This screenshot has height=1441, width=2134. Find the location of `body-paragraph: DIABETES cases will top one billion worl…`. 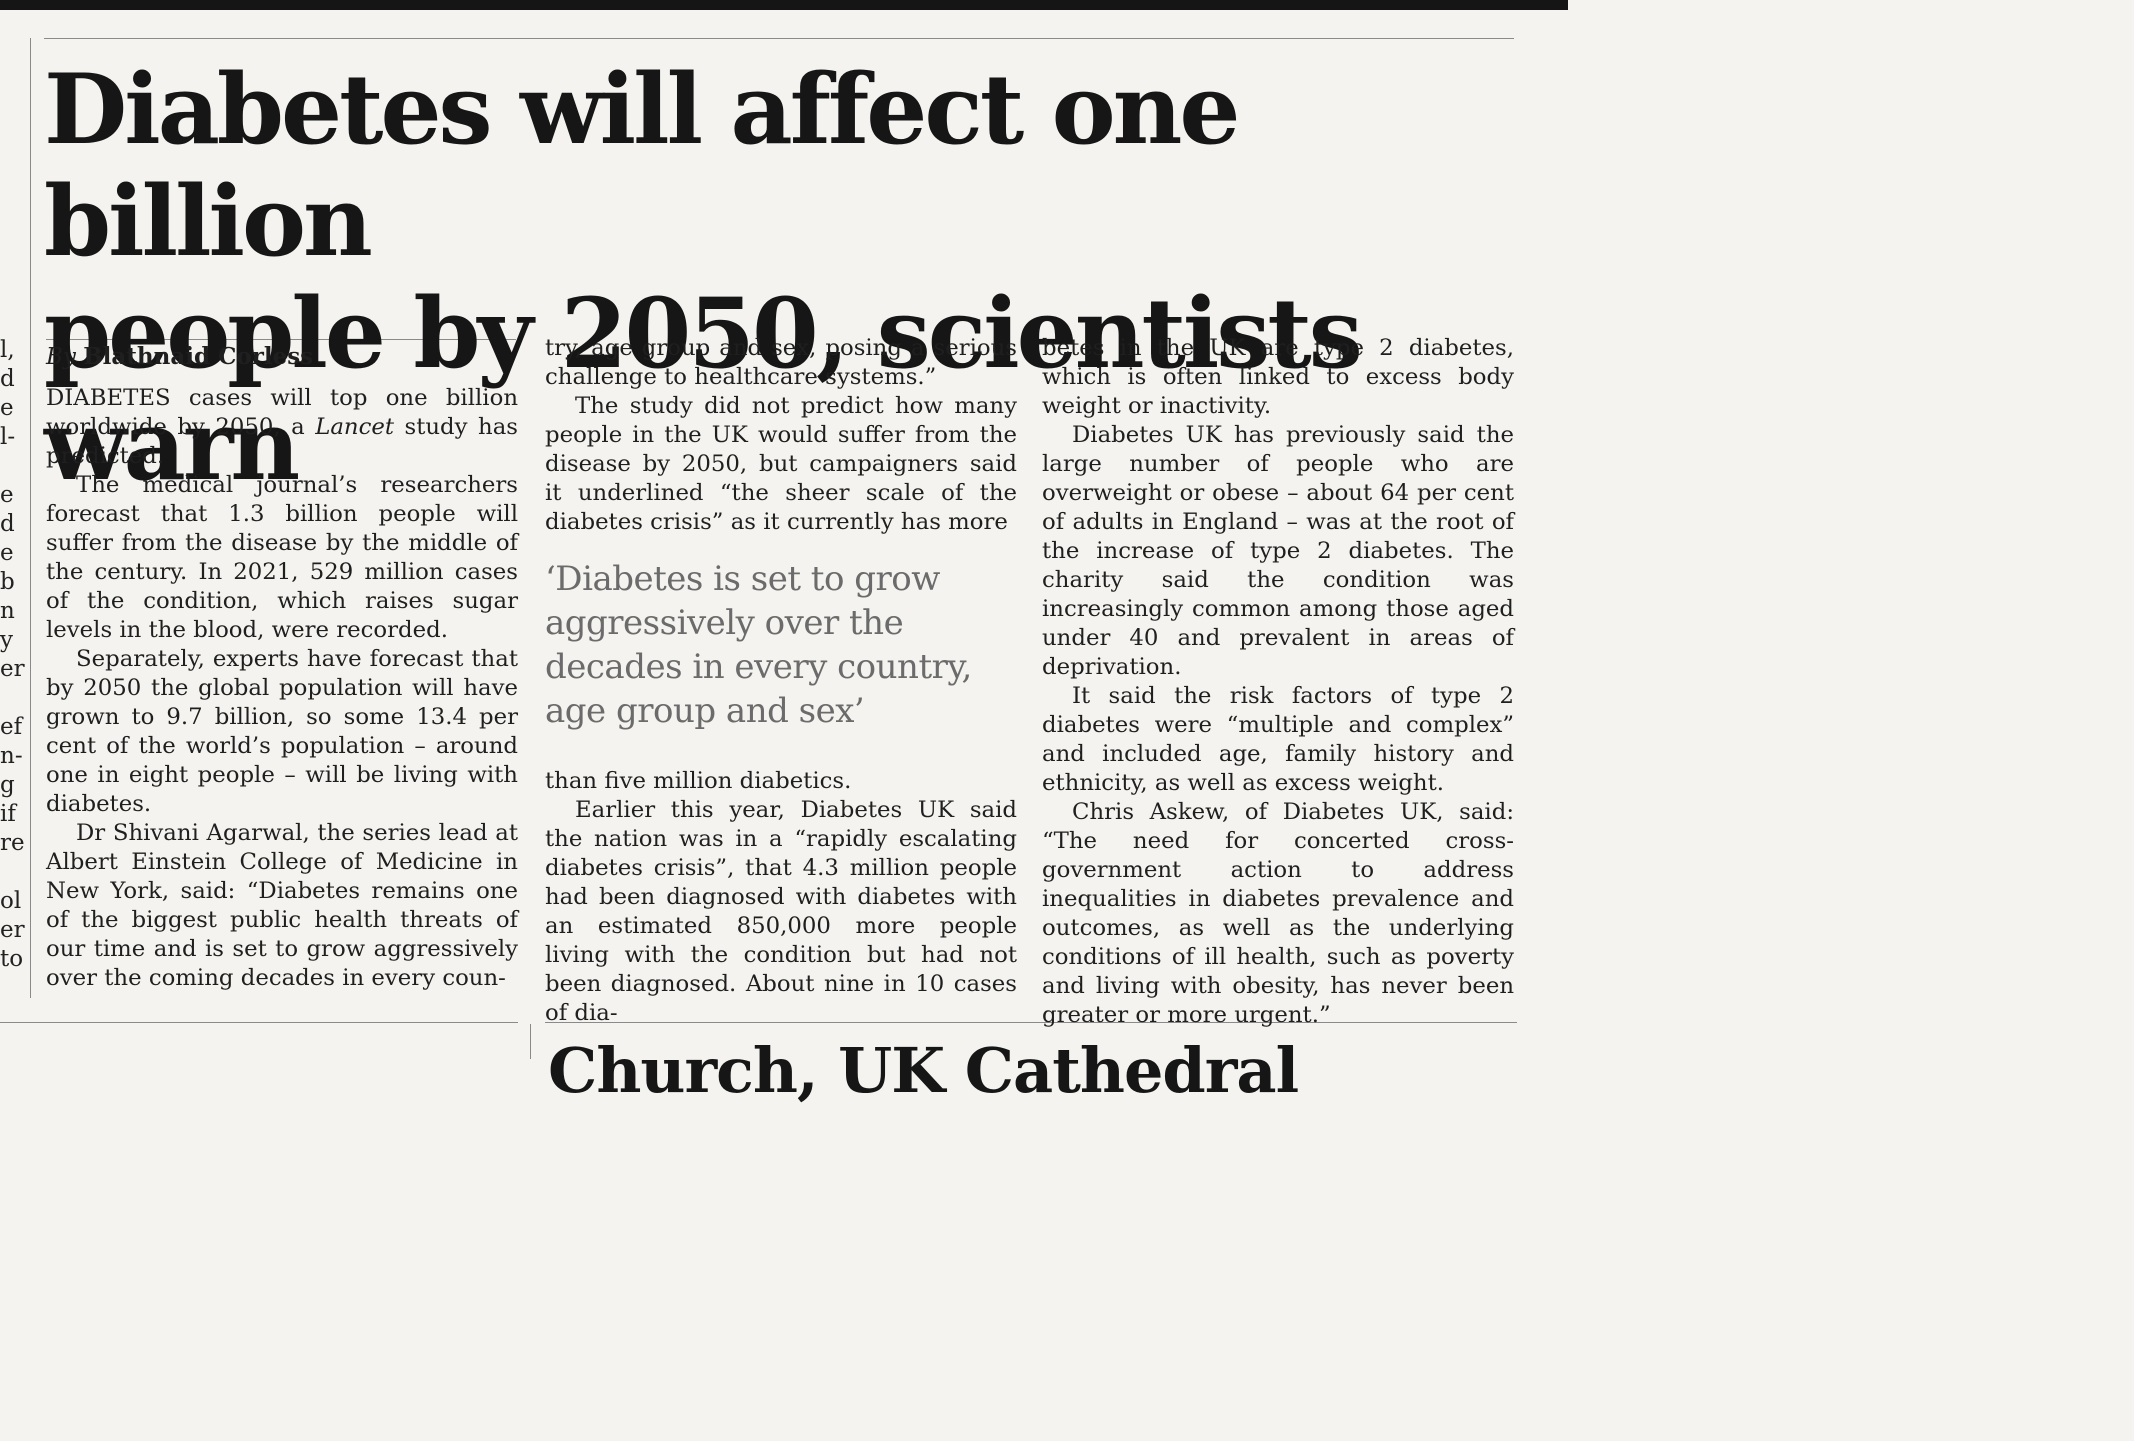

body-paragraph: DIABETES cases will top one billion worl… is located at coordinates (282, 427).